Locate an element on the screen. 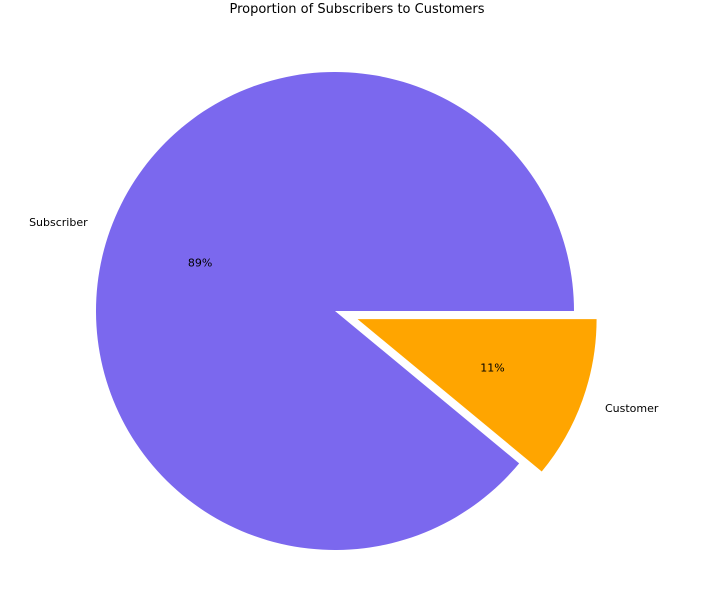  pie-slice-customer is located at coordinates (477, 395).